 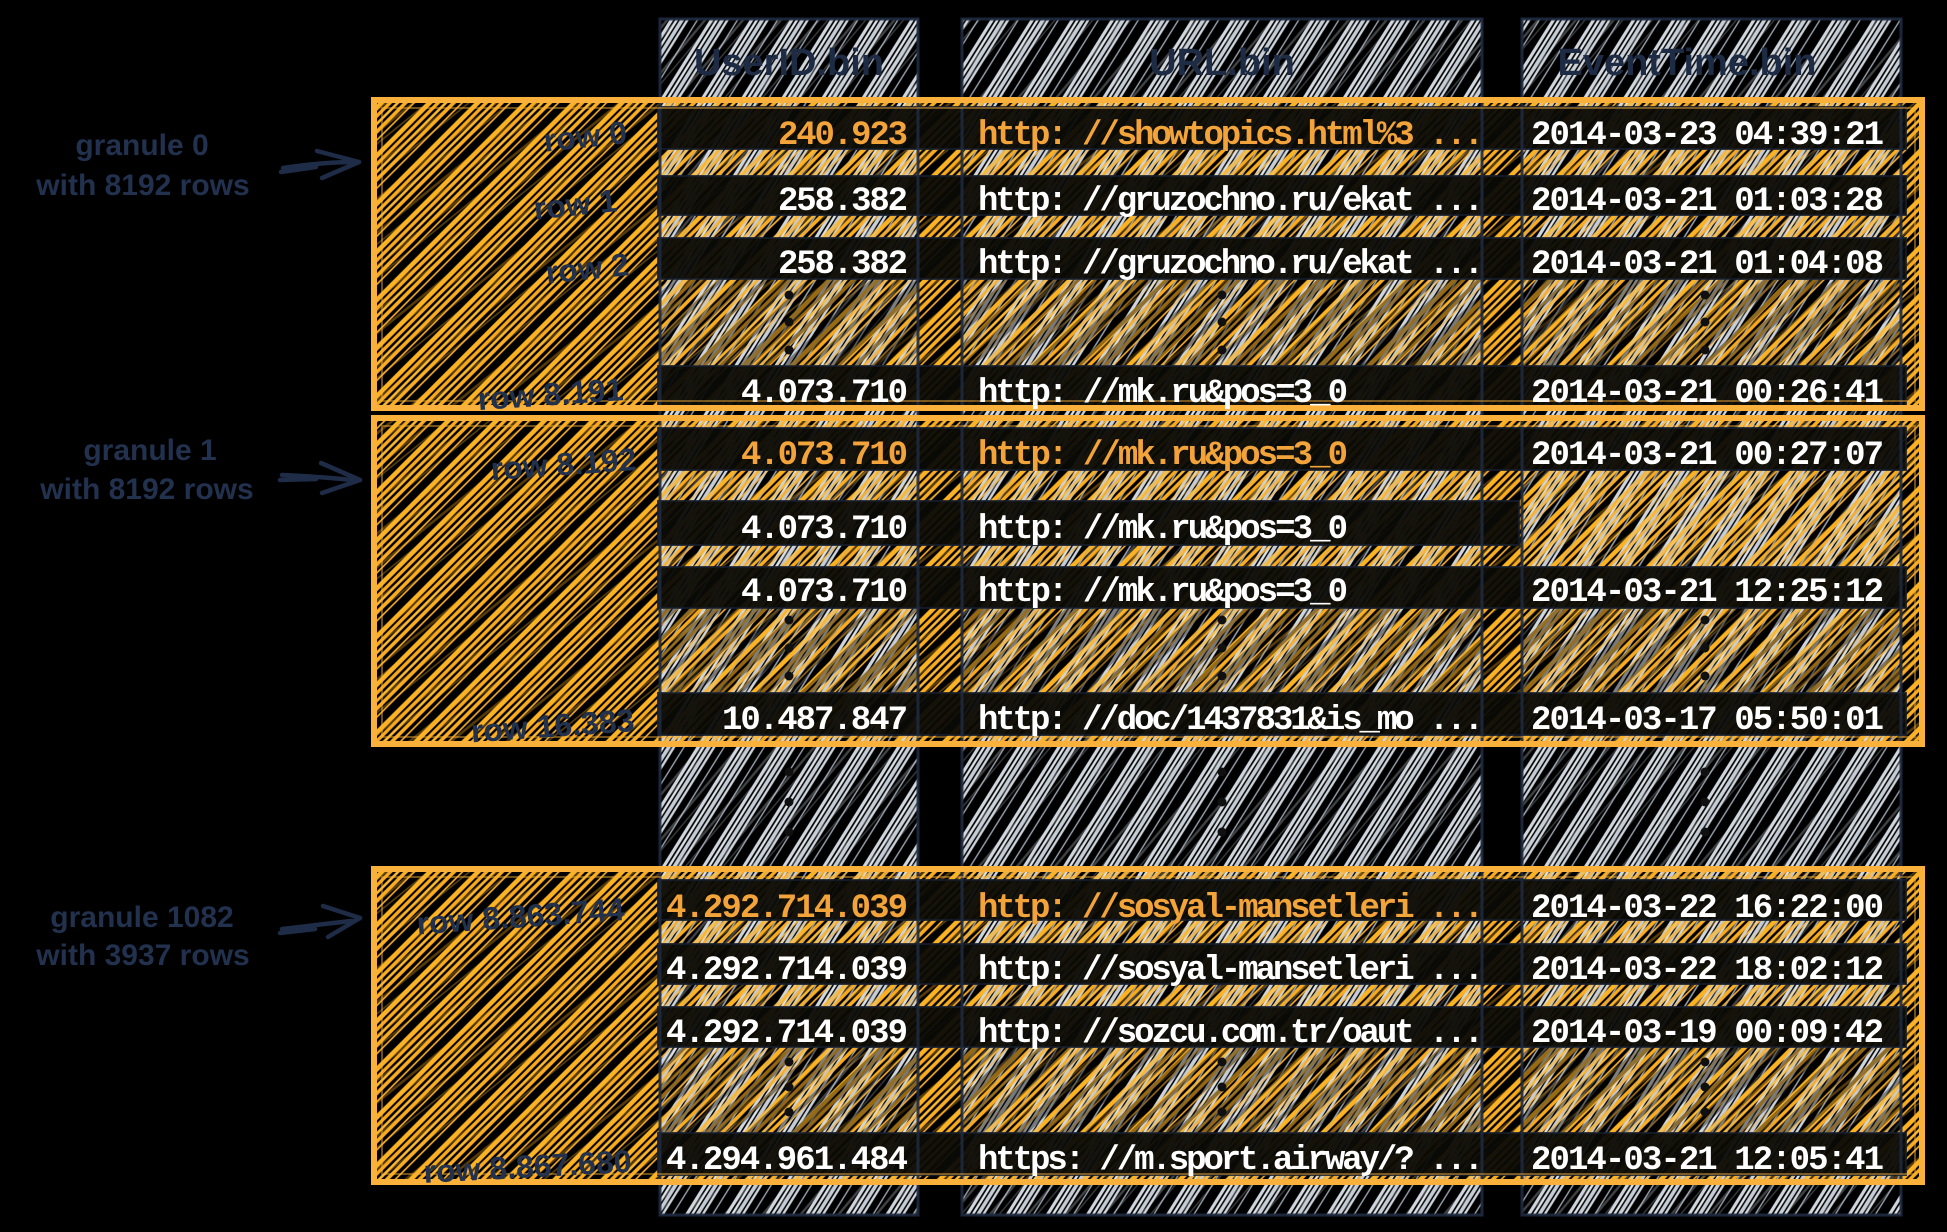 I want to click on svg-text: 2014-03-21 00:27:07, so click(x=1707, y=456).